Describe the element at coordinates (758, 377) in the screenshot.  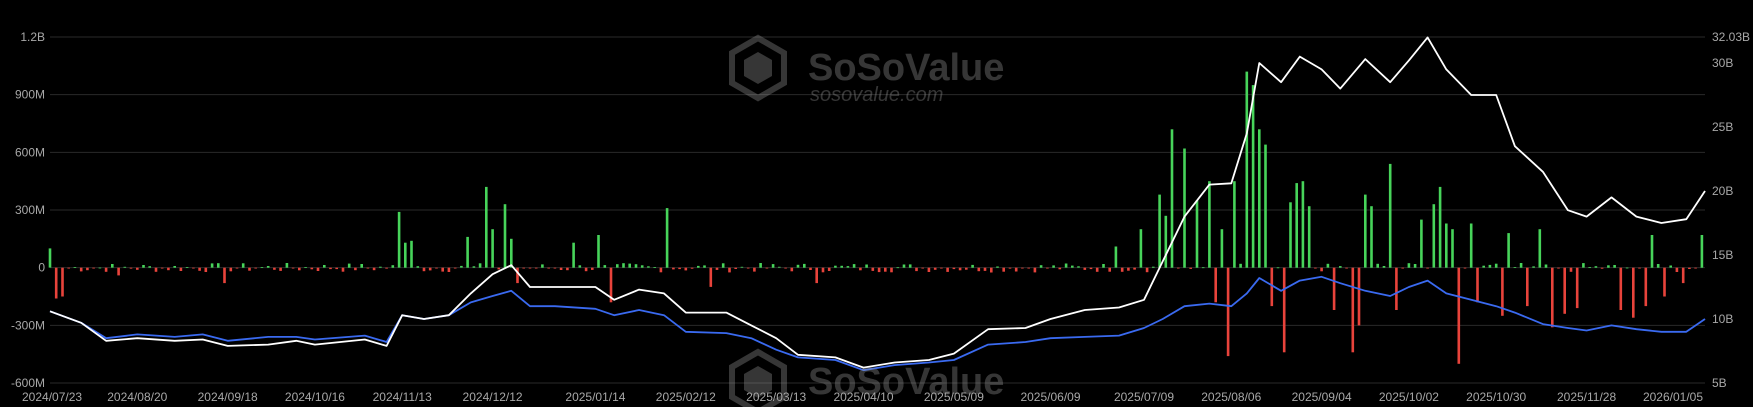
I see `sosovalue-logo-icon` at that location.